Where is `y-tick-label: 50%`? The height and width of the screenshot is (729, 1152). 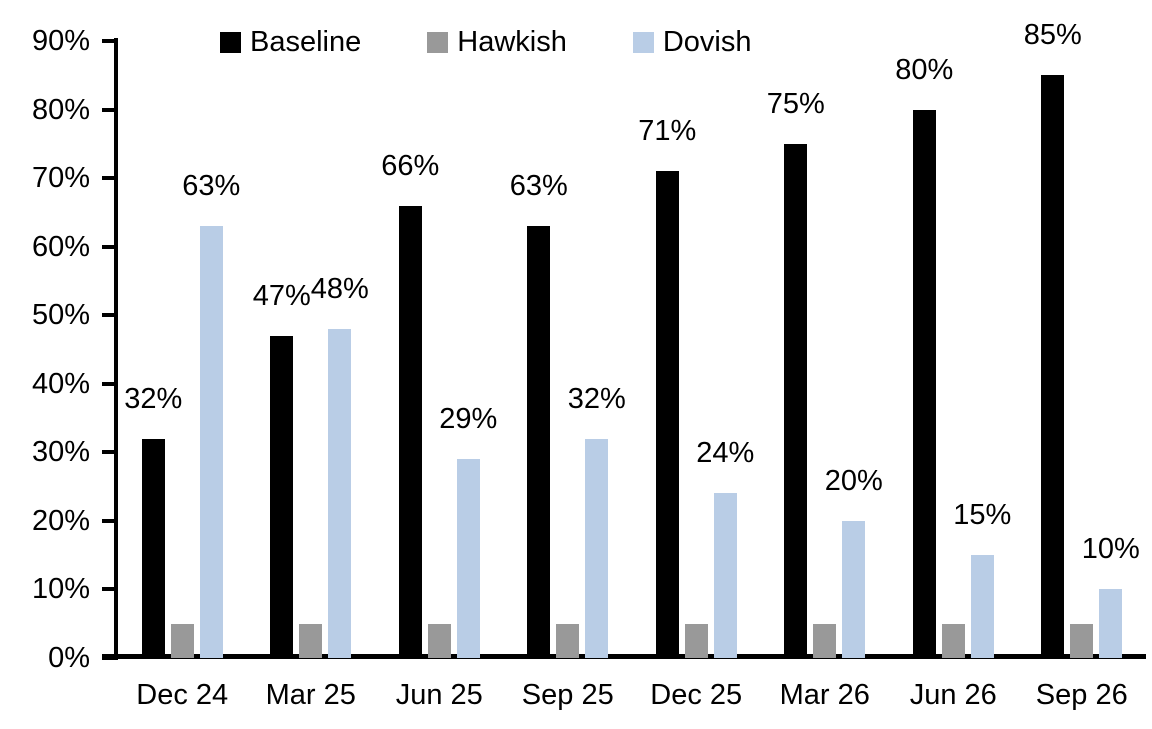 y-tick-label: 50% is located at coordinates (60, 315).